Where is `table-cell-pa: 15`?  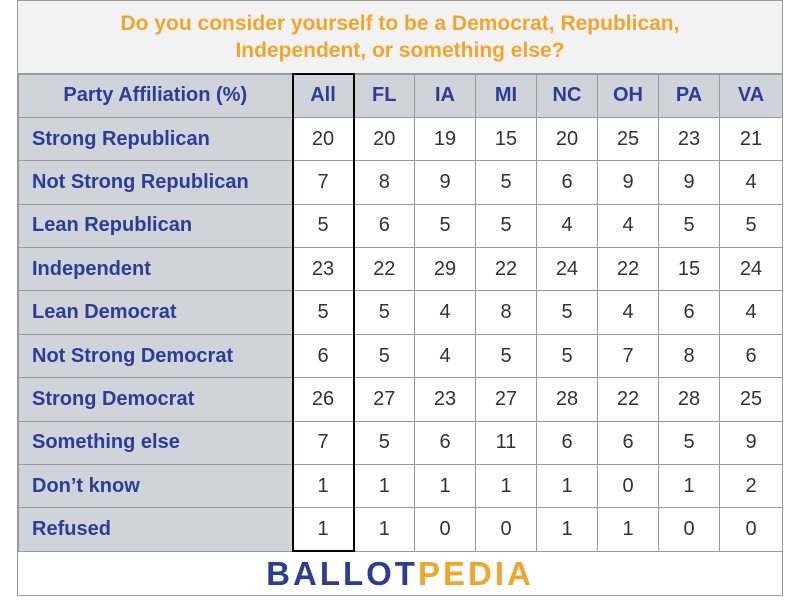 table-cell-pa: 15 is located at coordinates (689, 269).